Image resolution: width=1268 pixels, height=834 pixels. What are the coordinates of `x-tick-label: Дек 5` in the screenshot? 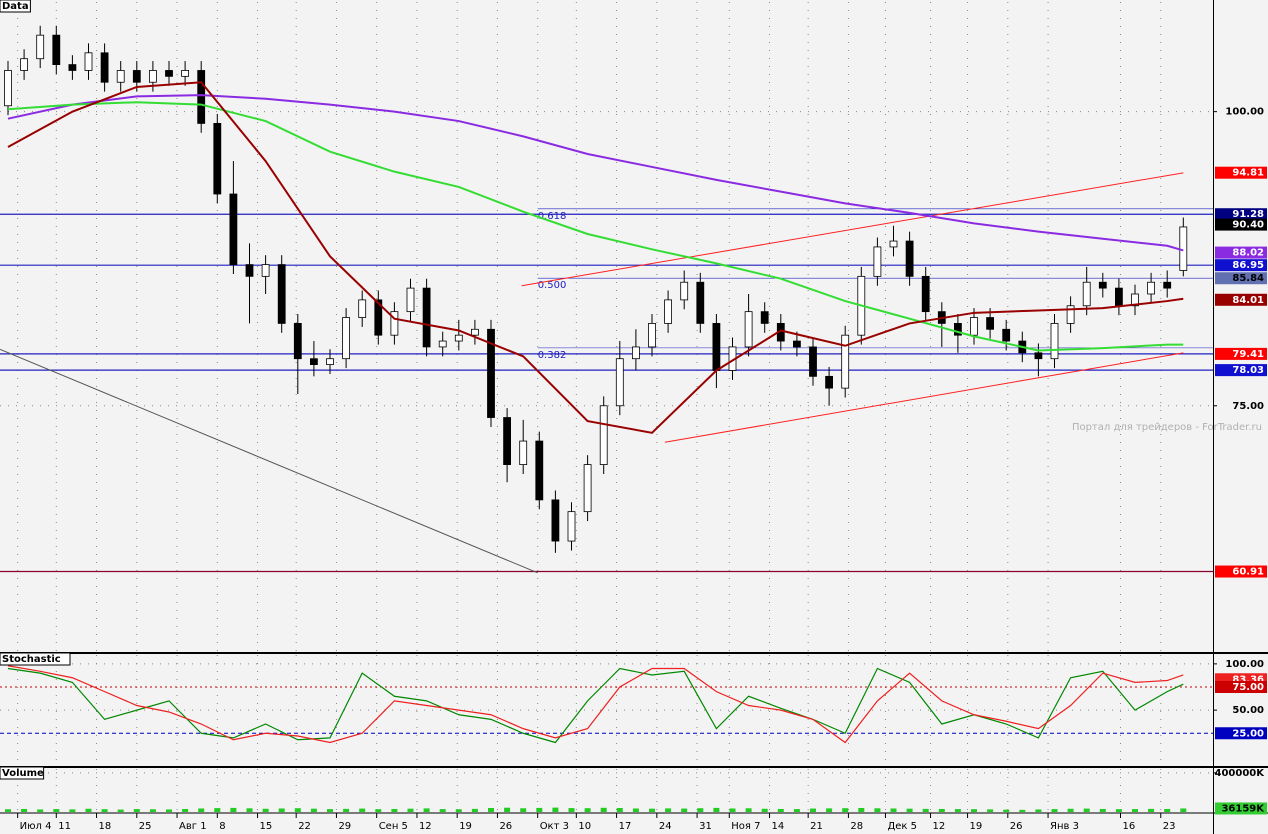 It's located at (902, 826).